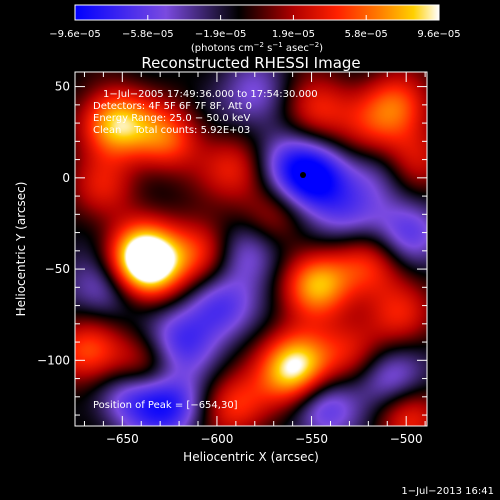  What do you see at coordinates (293, 34) in the screenshot?
I see `colorbar-tick-label: 1.9e−05` at bounding box center [293, 34].